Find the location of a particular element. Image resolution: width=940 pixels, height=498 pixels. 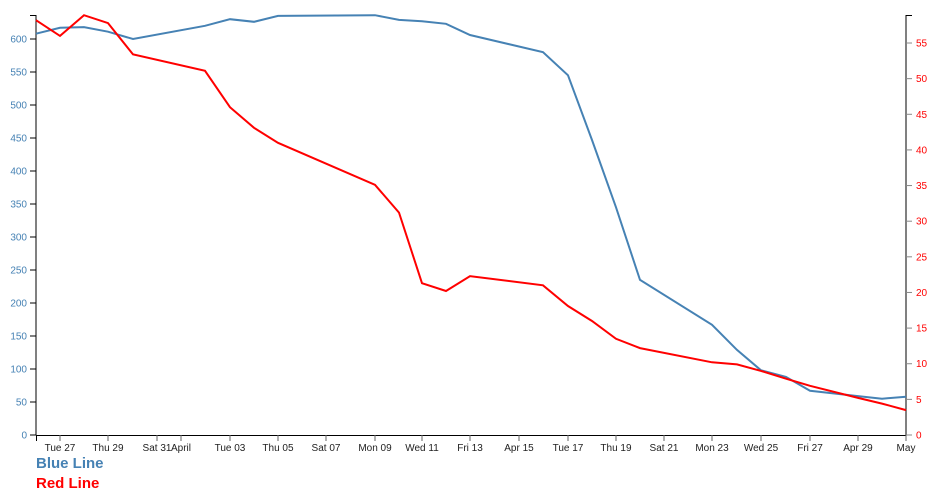

left-tick-label: 50 is located at coordinates (22, 403).